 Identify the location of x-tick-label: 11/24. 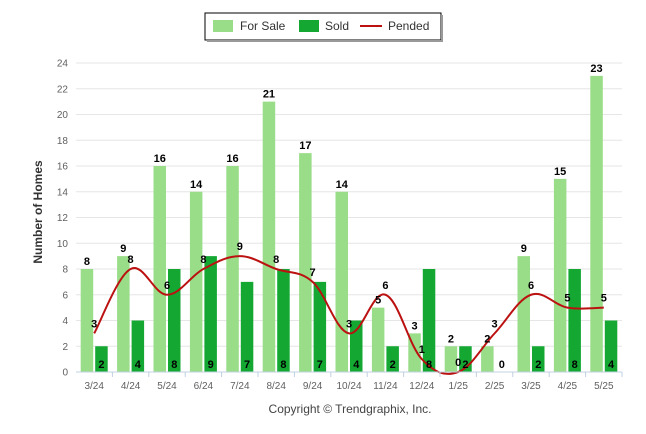
(385, 386).